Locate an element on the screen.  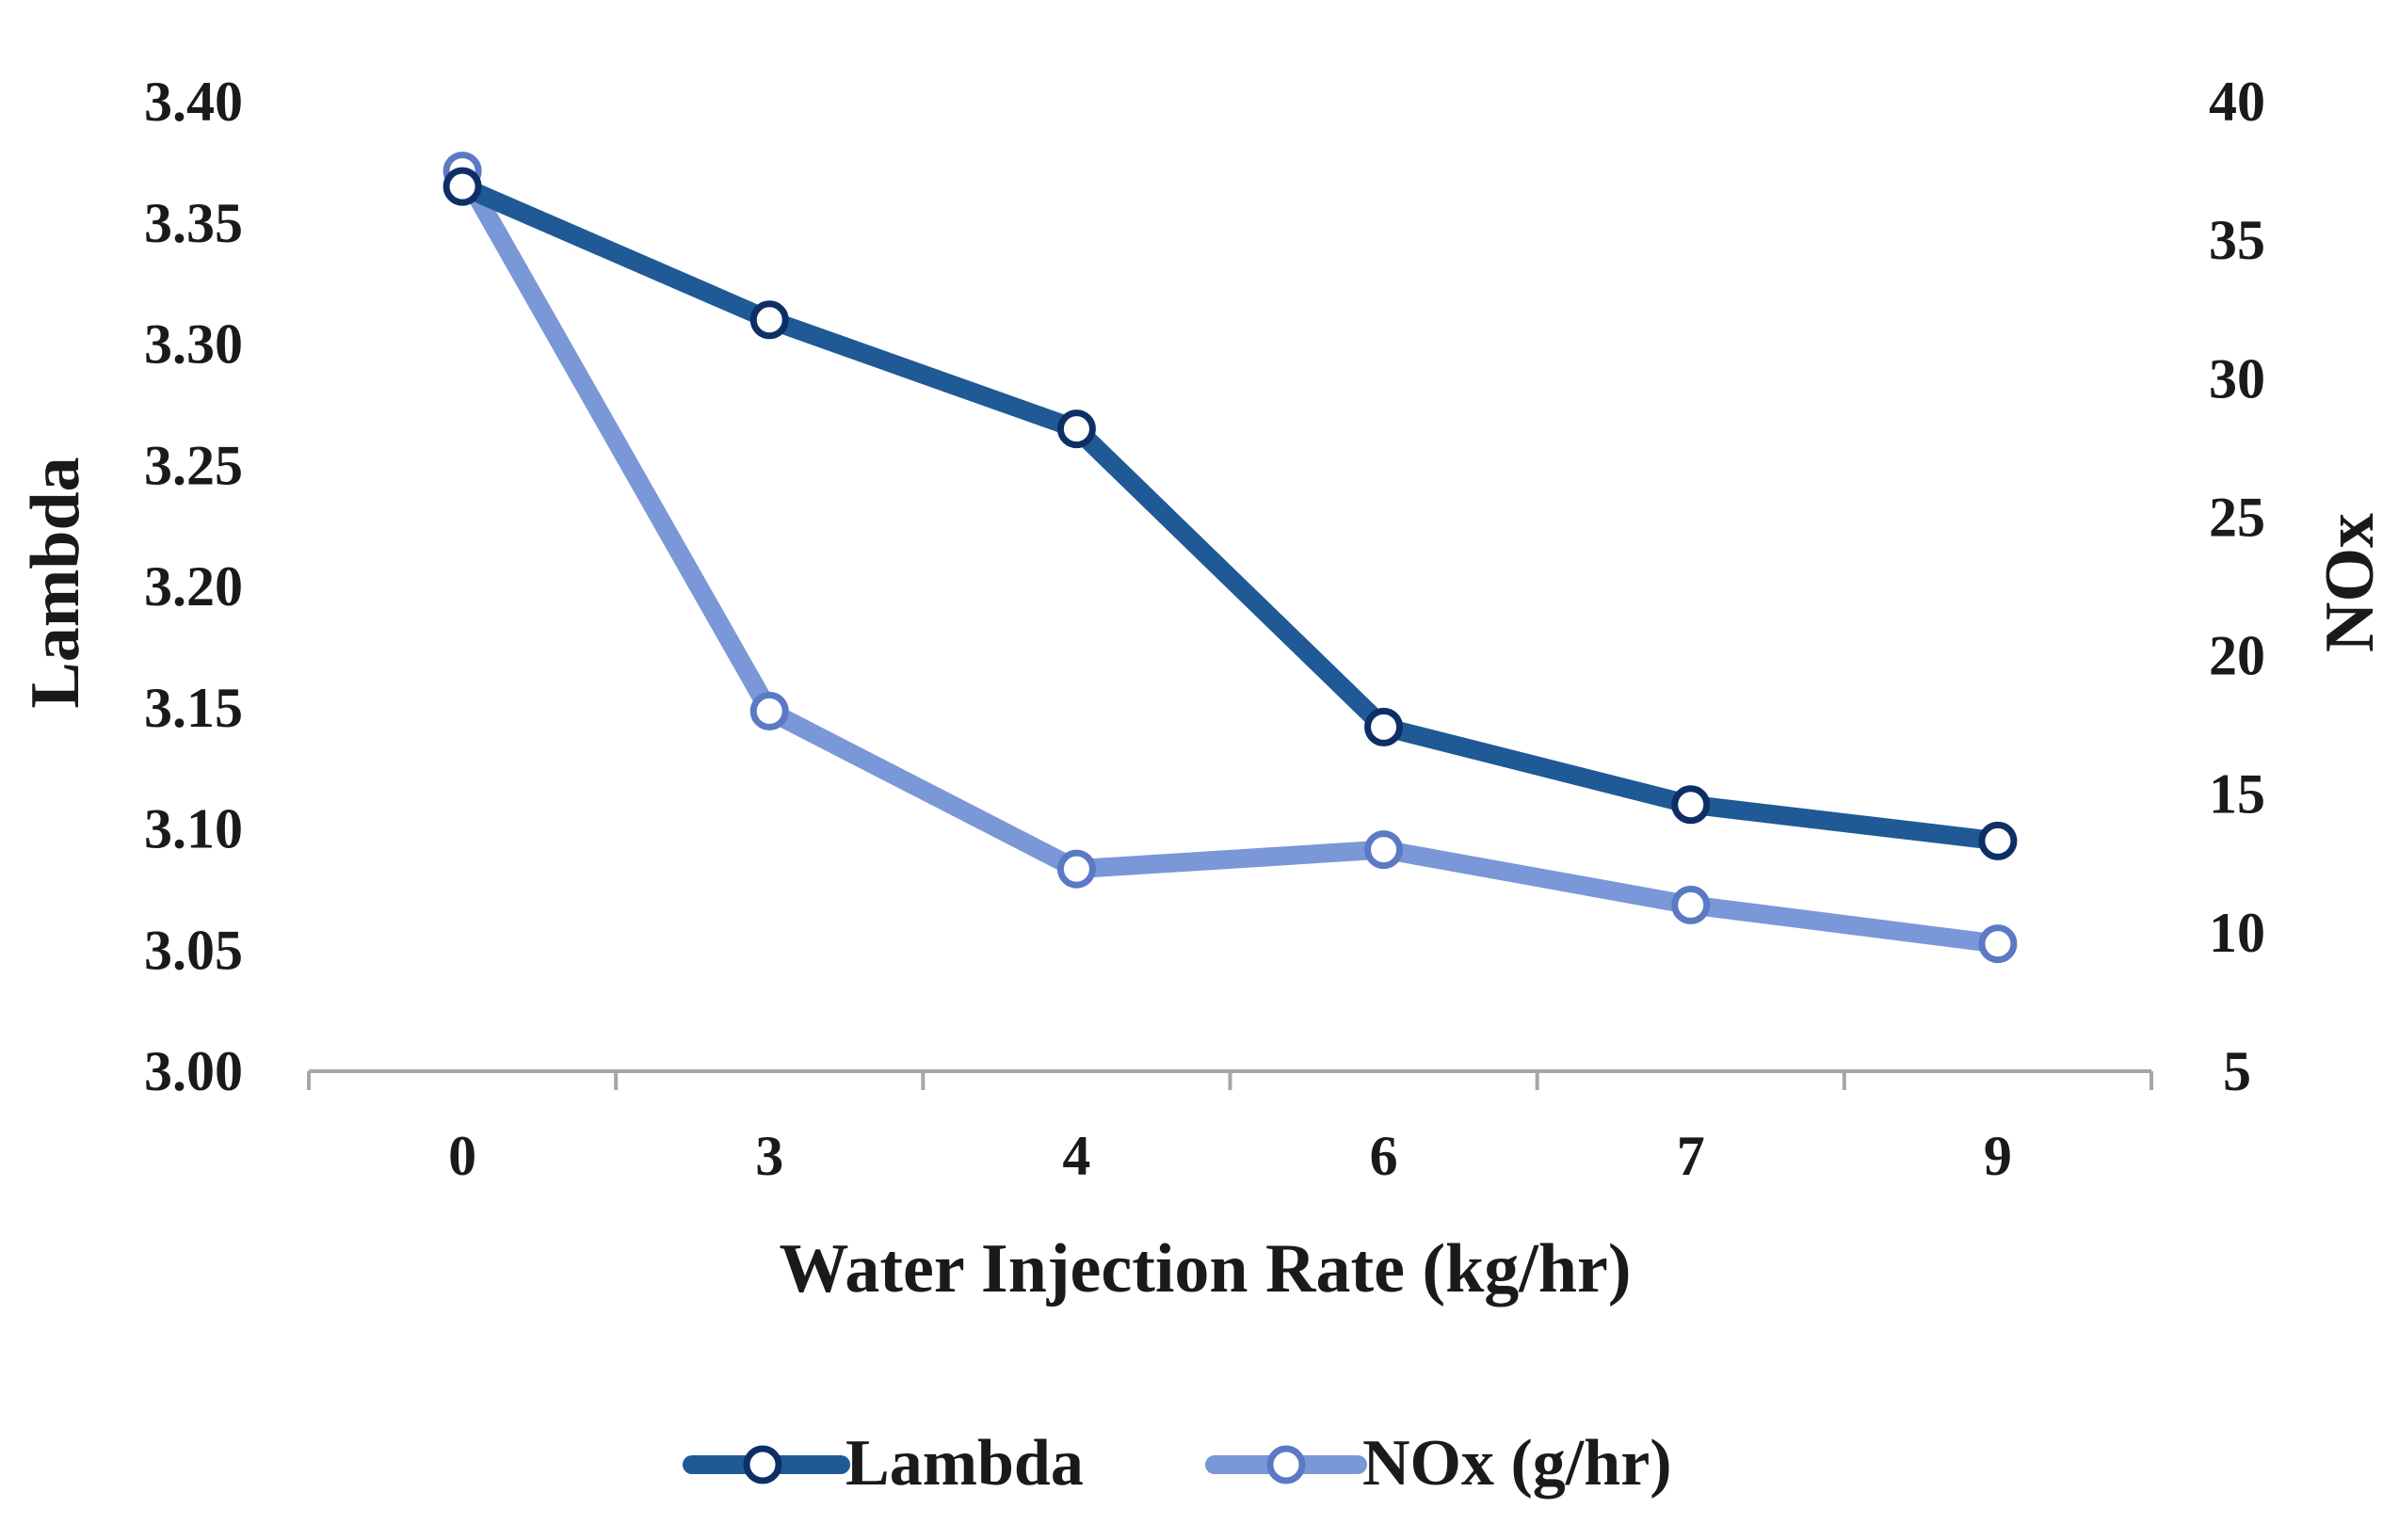
legend: Lambda NOx (g/hr) is located at coordinates (1177, 1463).